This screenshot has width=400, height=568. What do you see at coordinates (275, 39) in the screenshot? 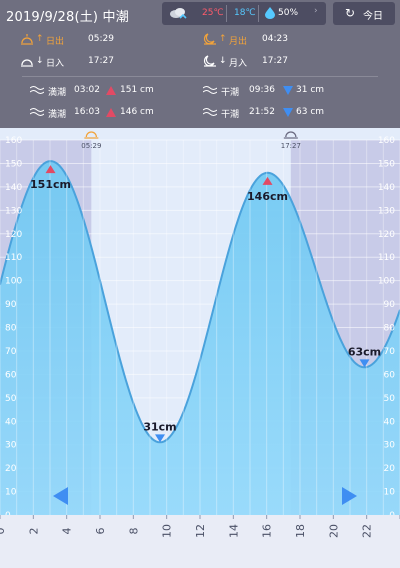
I see `moonrise-time: 04:23` at bounding box center [275, 39].